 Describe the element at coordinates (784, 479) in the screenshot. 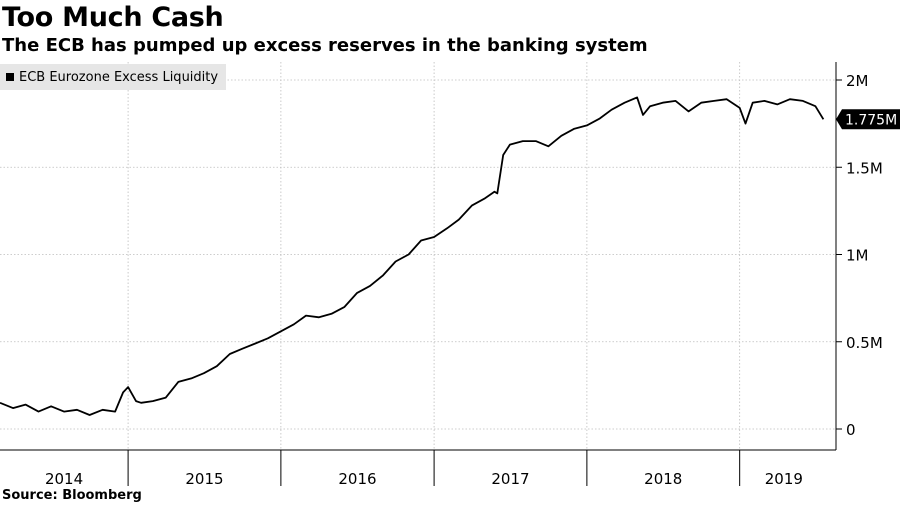

I see `x-year-label: 2019` at that location.